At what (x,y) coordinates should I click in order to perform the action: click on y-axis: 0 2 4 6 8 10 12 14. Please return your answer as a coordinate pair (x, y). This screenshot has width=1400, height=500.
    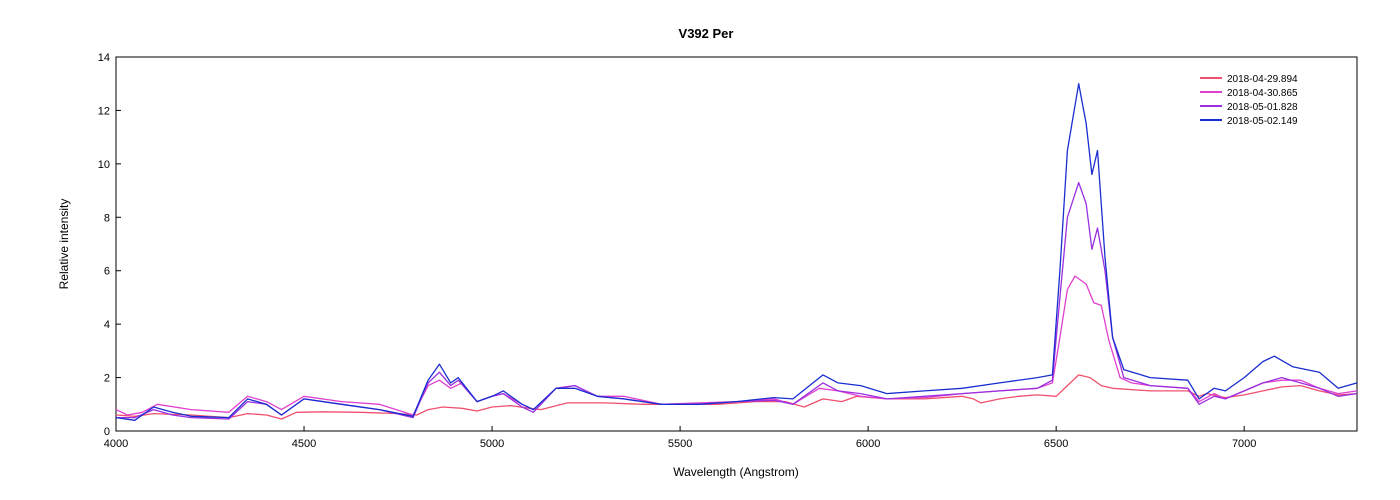
    Looking at the image, I should click on (109, 245).